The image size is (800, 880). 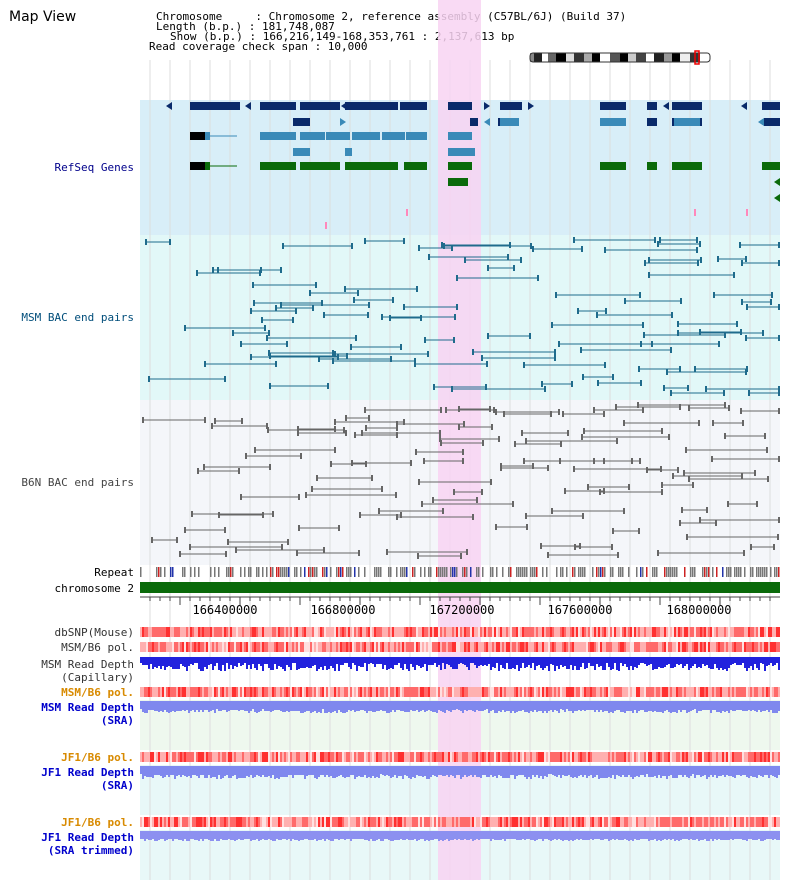 I want to click on track-label-jf1-depth-sra: JF1 Read Depth, so click(x=87, y=772).